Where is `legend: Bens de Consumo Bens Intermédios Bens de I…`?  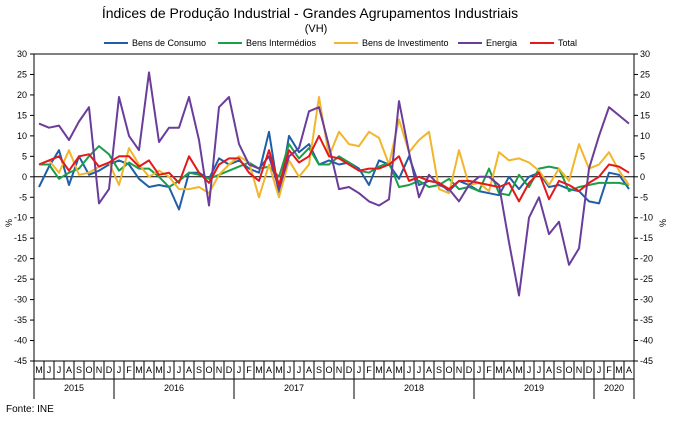 legend: Bens de Consumo Bens Intermédios Bens de I… is located at coordinates (340, 43).